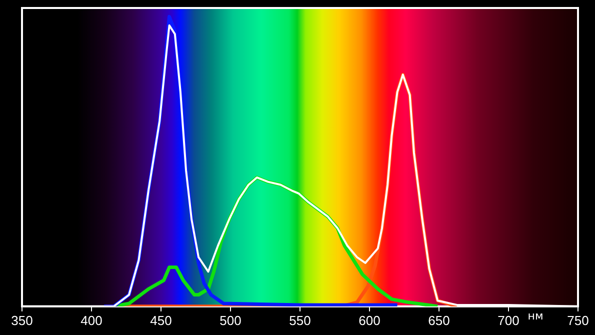 The width and height of the screenshot is (595, 335). What do you see at coordinates (231, 320) in the screenshot?
I see `x-tick-label: 500` at bounding box center [231, 320].